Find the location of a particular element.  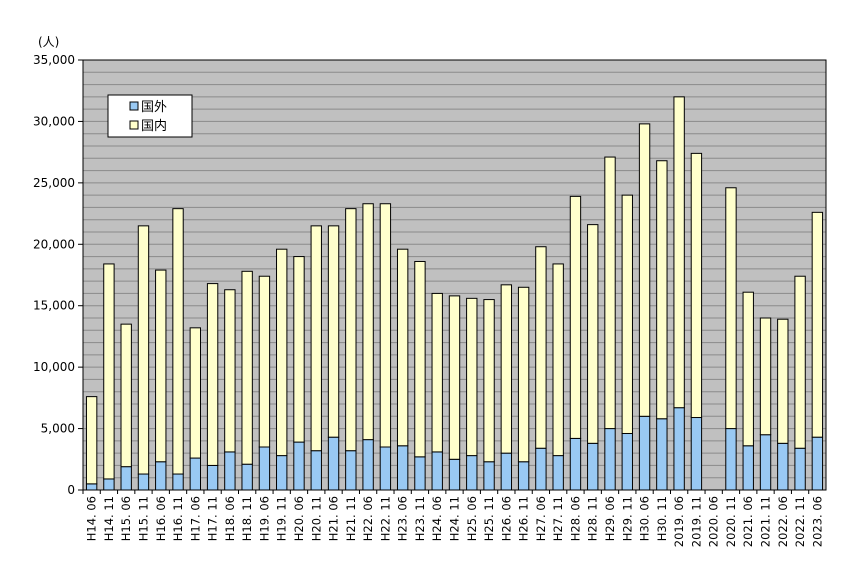

x-tick-label: H24. 06 is located at coordinates (437, 518).